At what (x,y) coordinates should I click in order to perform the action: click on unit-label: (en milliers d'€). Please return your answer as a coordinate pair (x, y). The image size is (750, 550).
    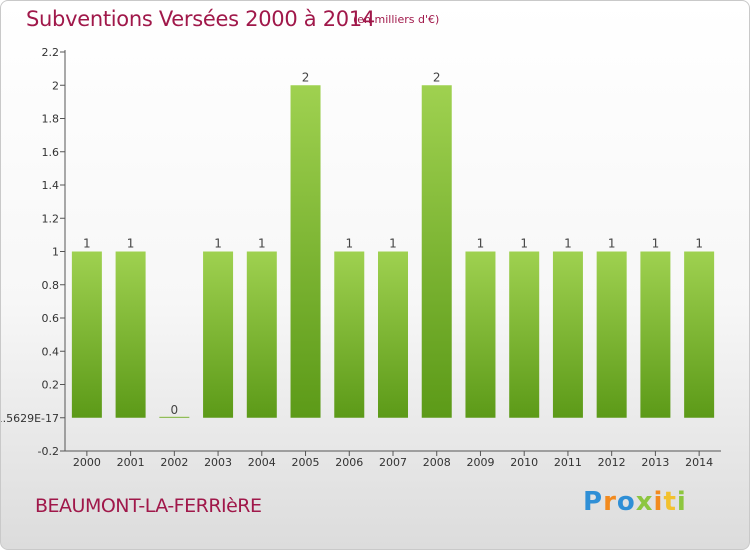
    Looking at the image, I should click on (396, 19).